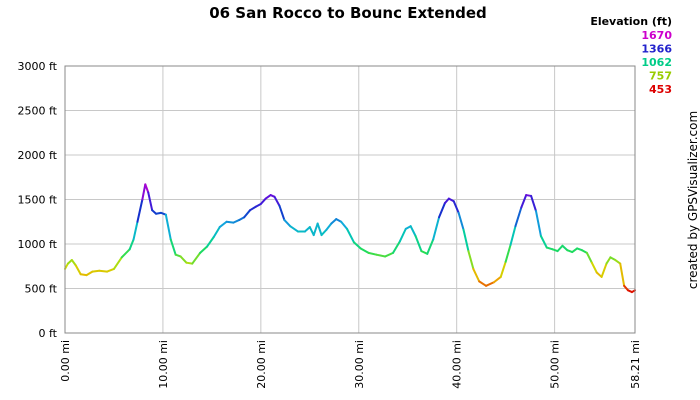 This screenshot has height=400, width=700. What do you see at coordinates (656, 49) in the screenshot?
I see `legend-entry: 1366` at bounding box center [656, 49].